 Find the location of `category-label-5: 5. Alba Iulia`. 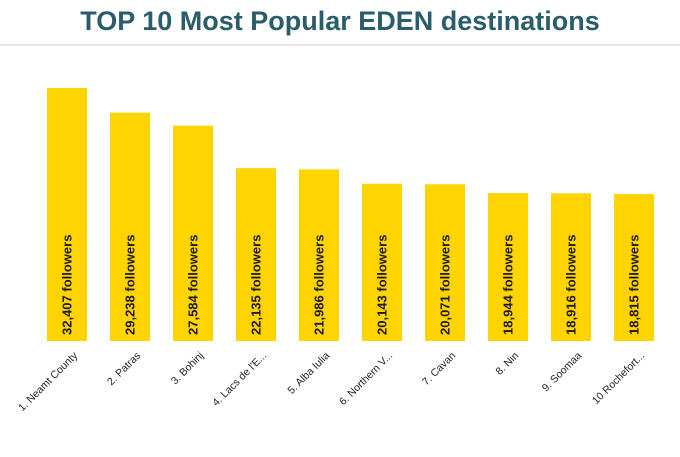

category-label-5: 5. Alba Iulia is located at coordinates (308, 373).